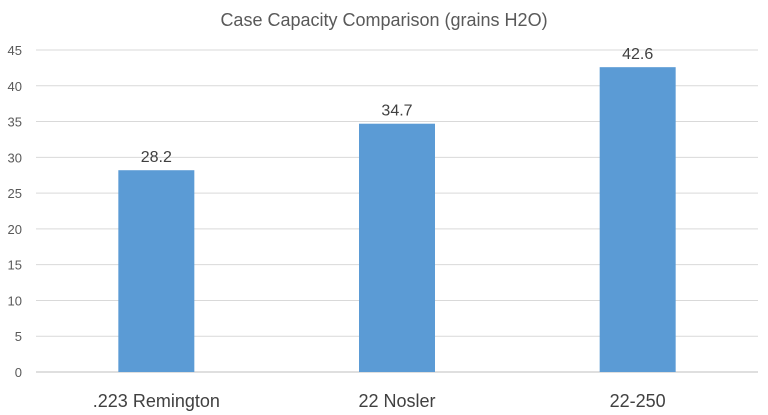  I want to click on x-axis-labels: .223 Remington 22 Nosler 22-250, so click(379, 401).